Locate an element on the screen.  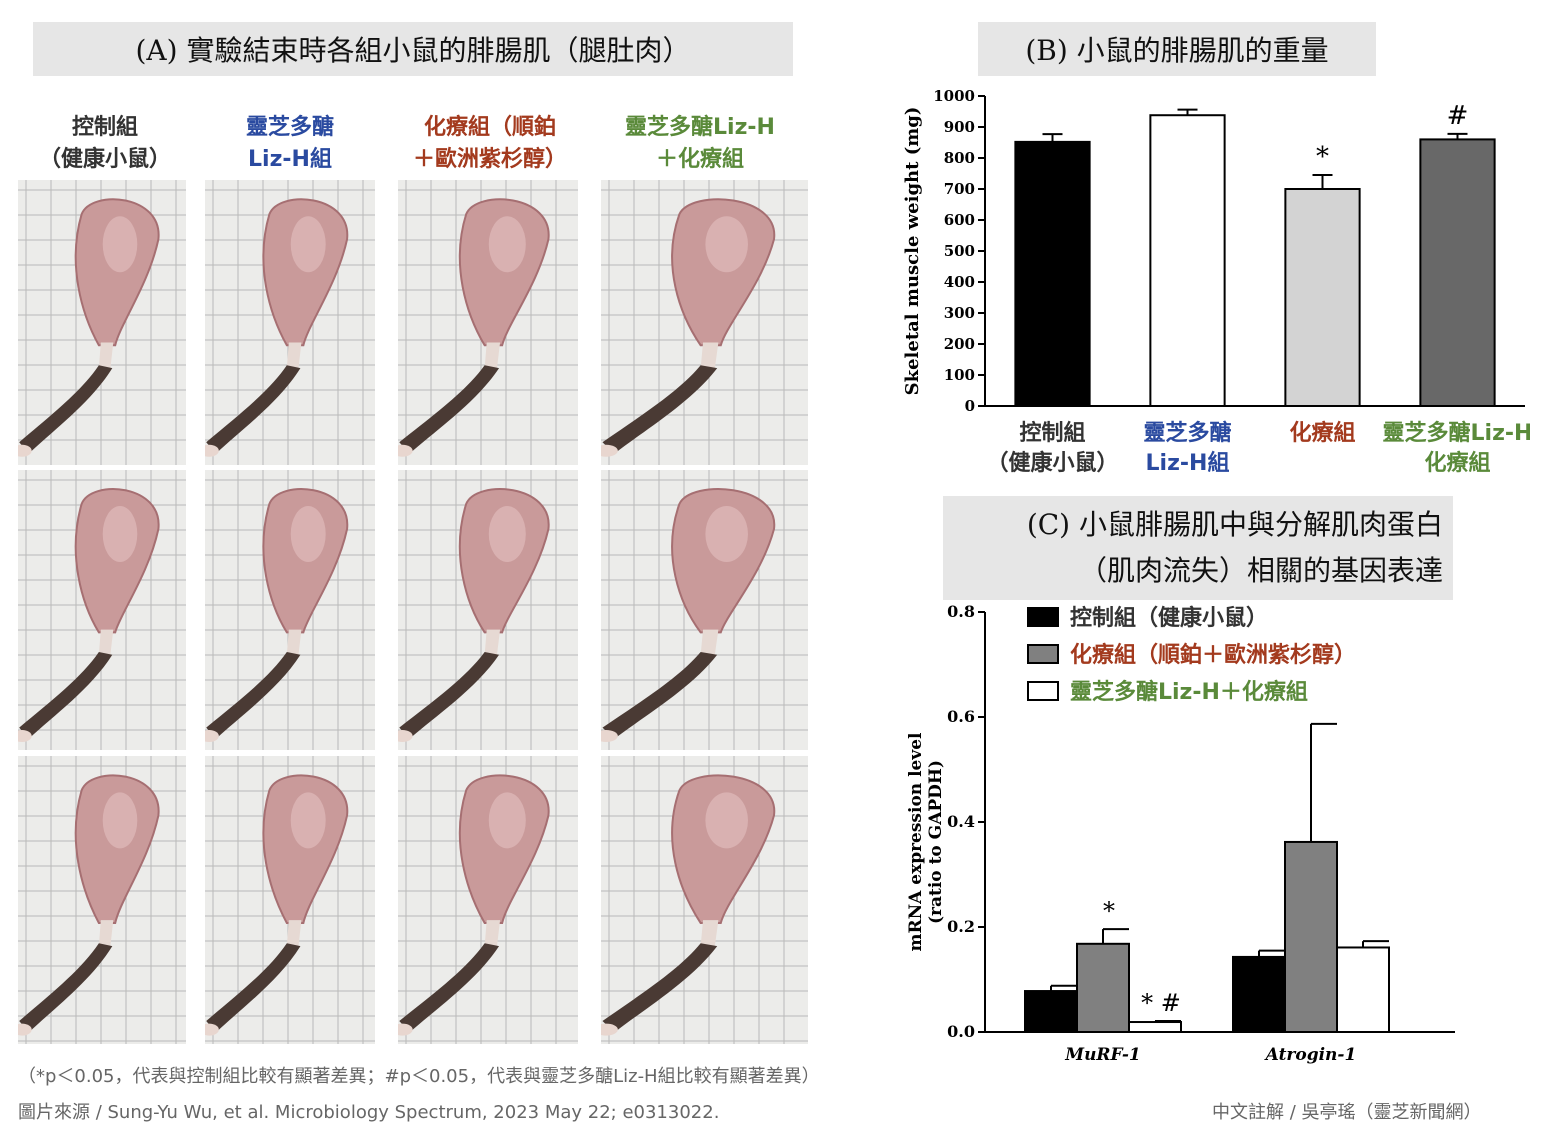
group-label-chemo: 化療組（順鉑 ＋歐洲紫杉醇） is located at coordinates (490, 144).